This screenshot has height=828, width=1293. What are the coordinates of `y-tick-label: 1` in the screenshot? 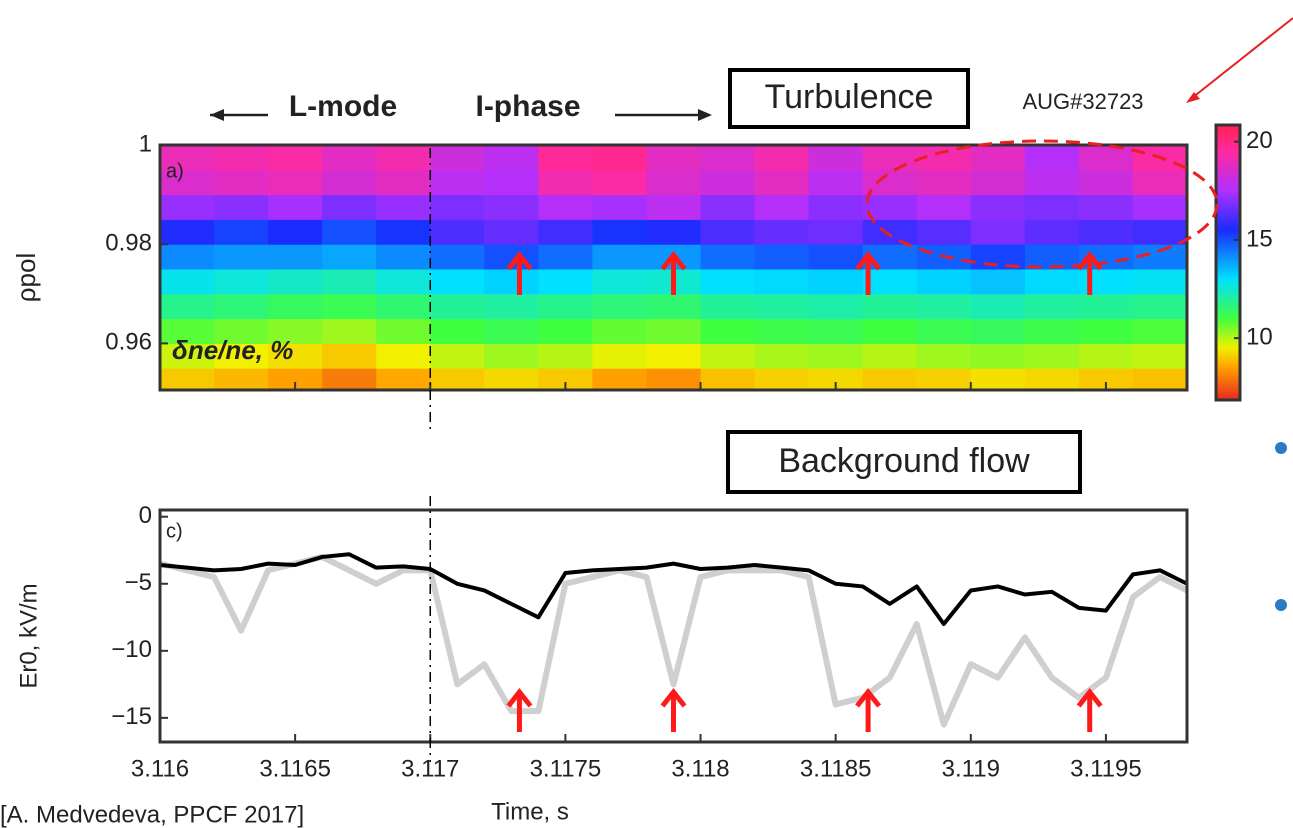 It's located at (145, 143).